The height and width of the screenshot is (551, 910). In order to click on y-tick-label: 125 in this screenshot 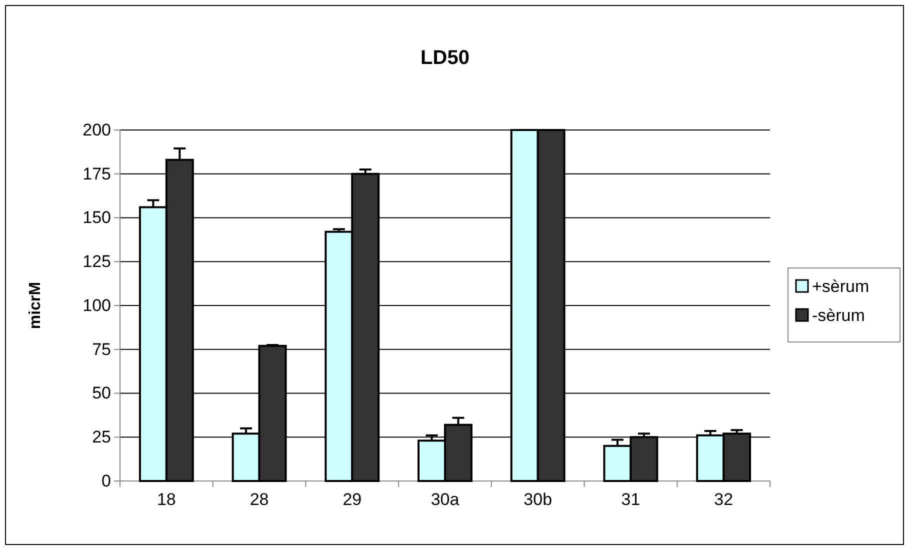, I will do `click(96, 262)`.